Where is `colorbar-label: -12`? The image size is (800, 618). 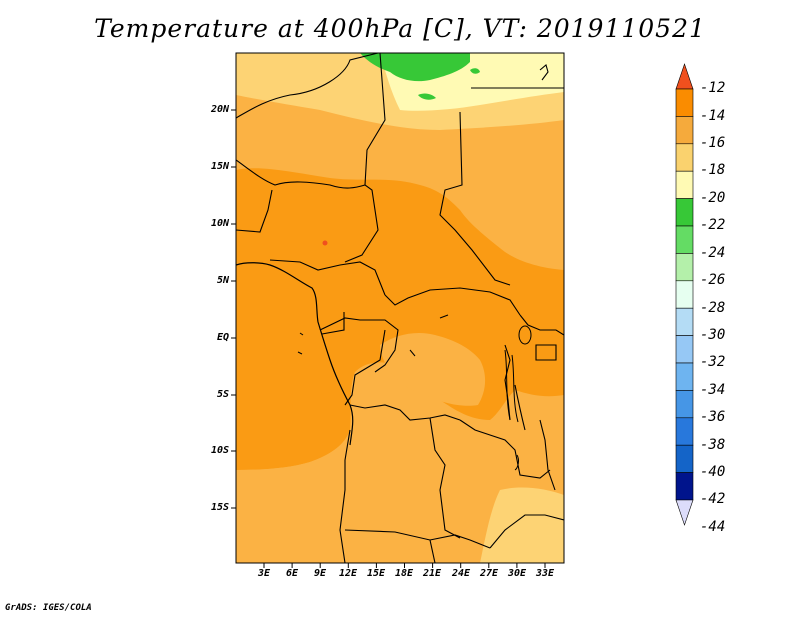 colorbar-label: -12 is located at coordinates (713, 88).